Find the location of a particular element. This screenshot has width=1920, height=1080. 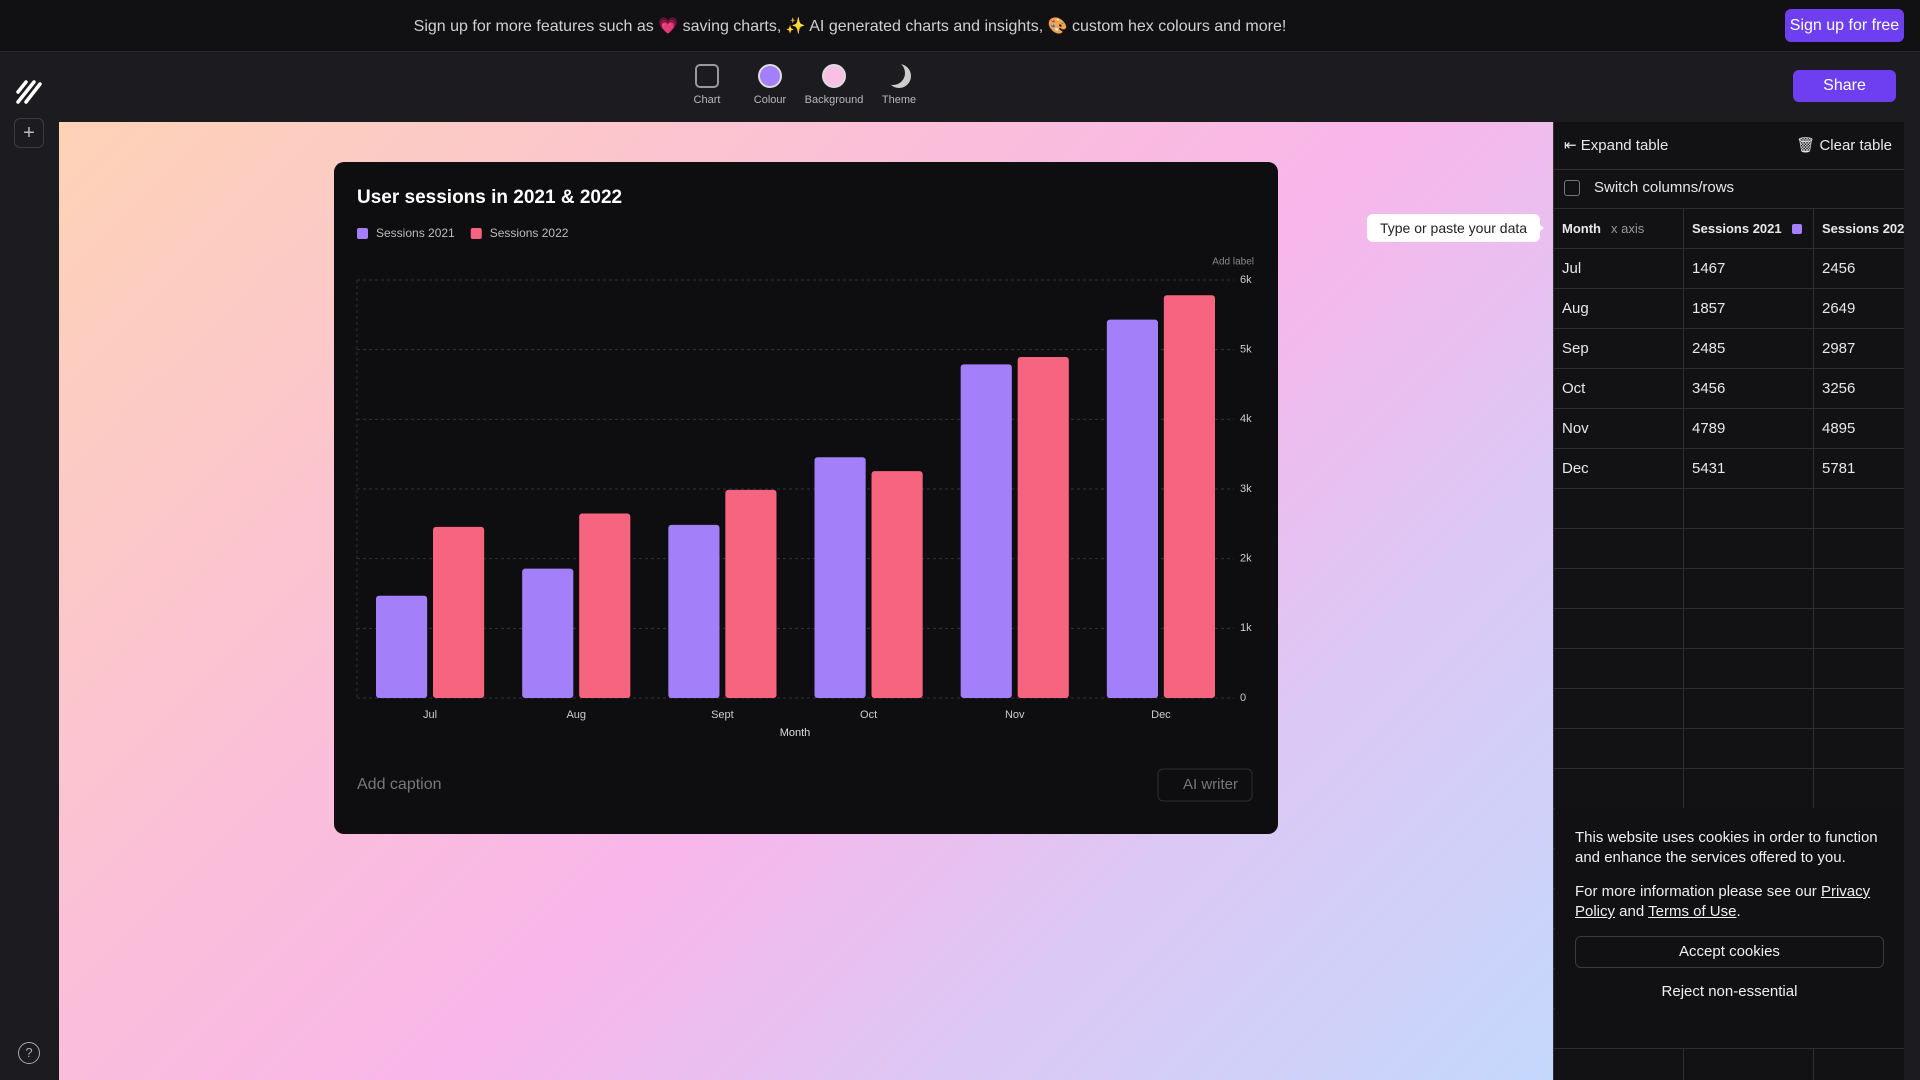

table-cell: Aug is located at coordinates (1619, 309).